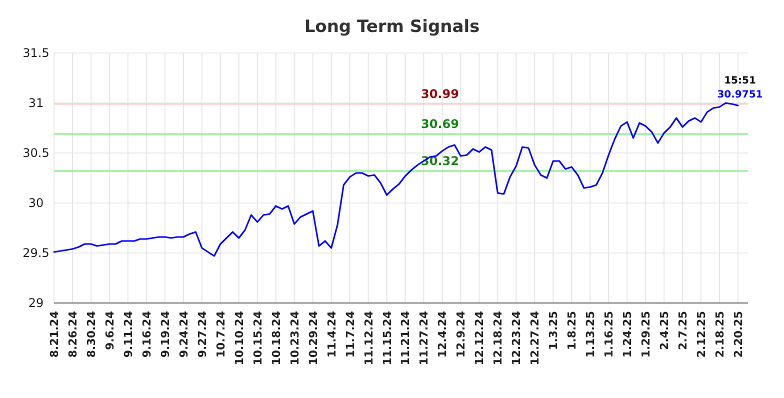 The image size is (784, 398). What do you see at coordinates (369, 338) in the screenshot?
I see `x-tick-label: 11.12.24` at bounding box center [369, 338].